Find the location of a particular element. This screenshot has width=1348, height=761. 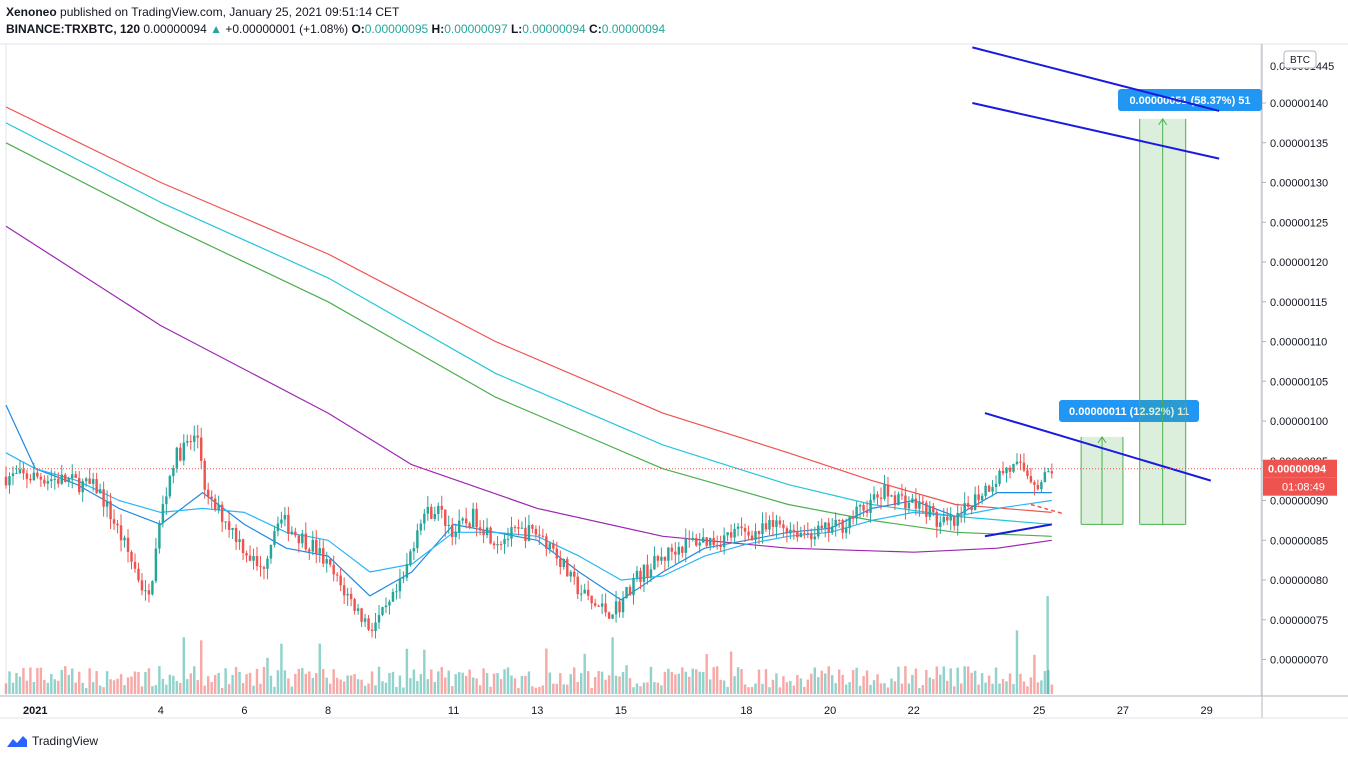

change-up-icon: ▲ is located at coordinates (216, 29).